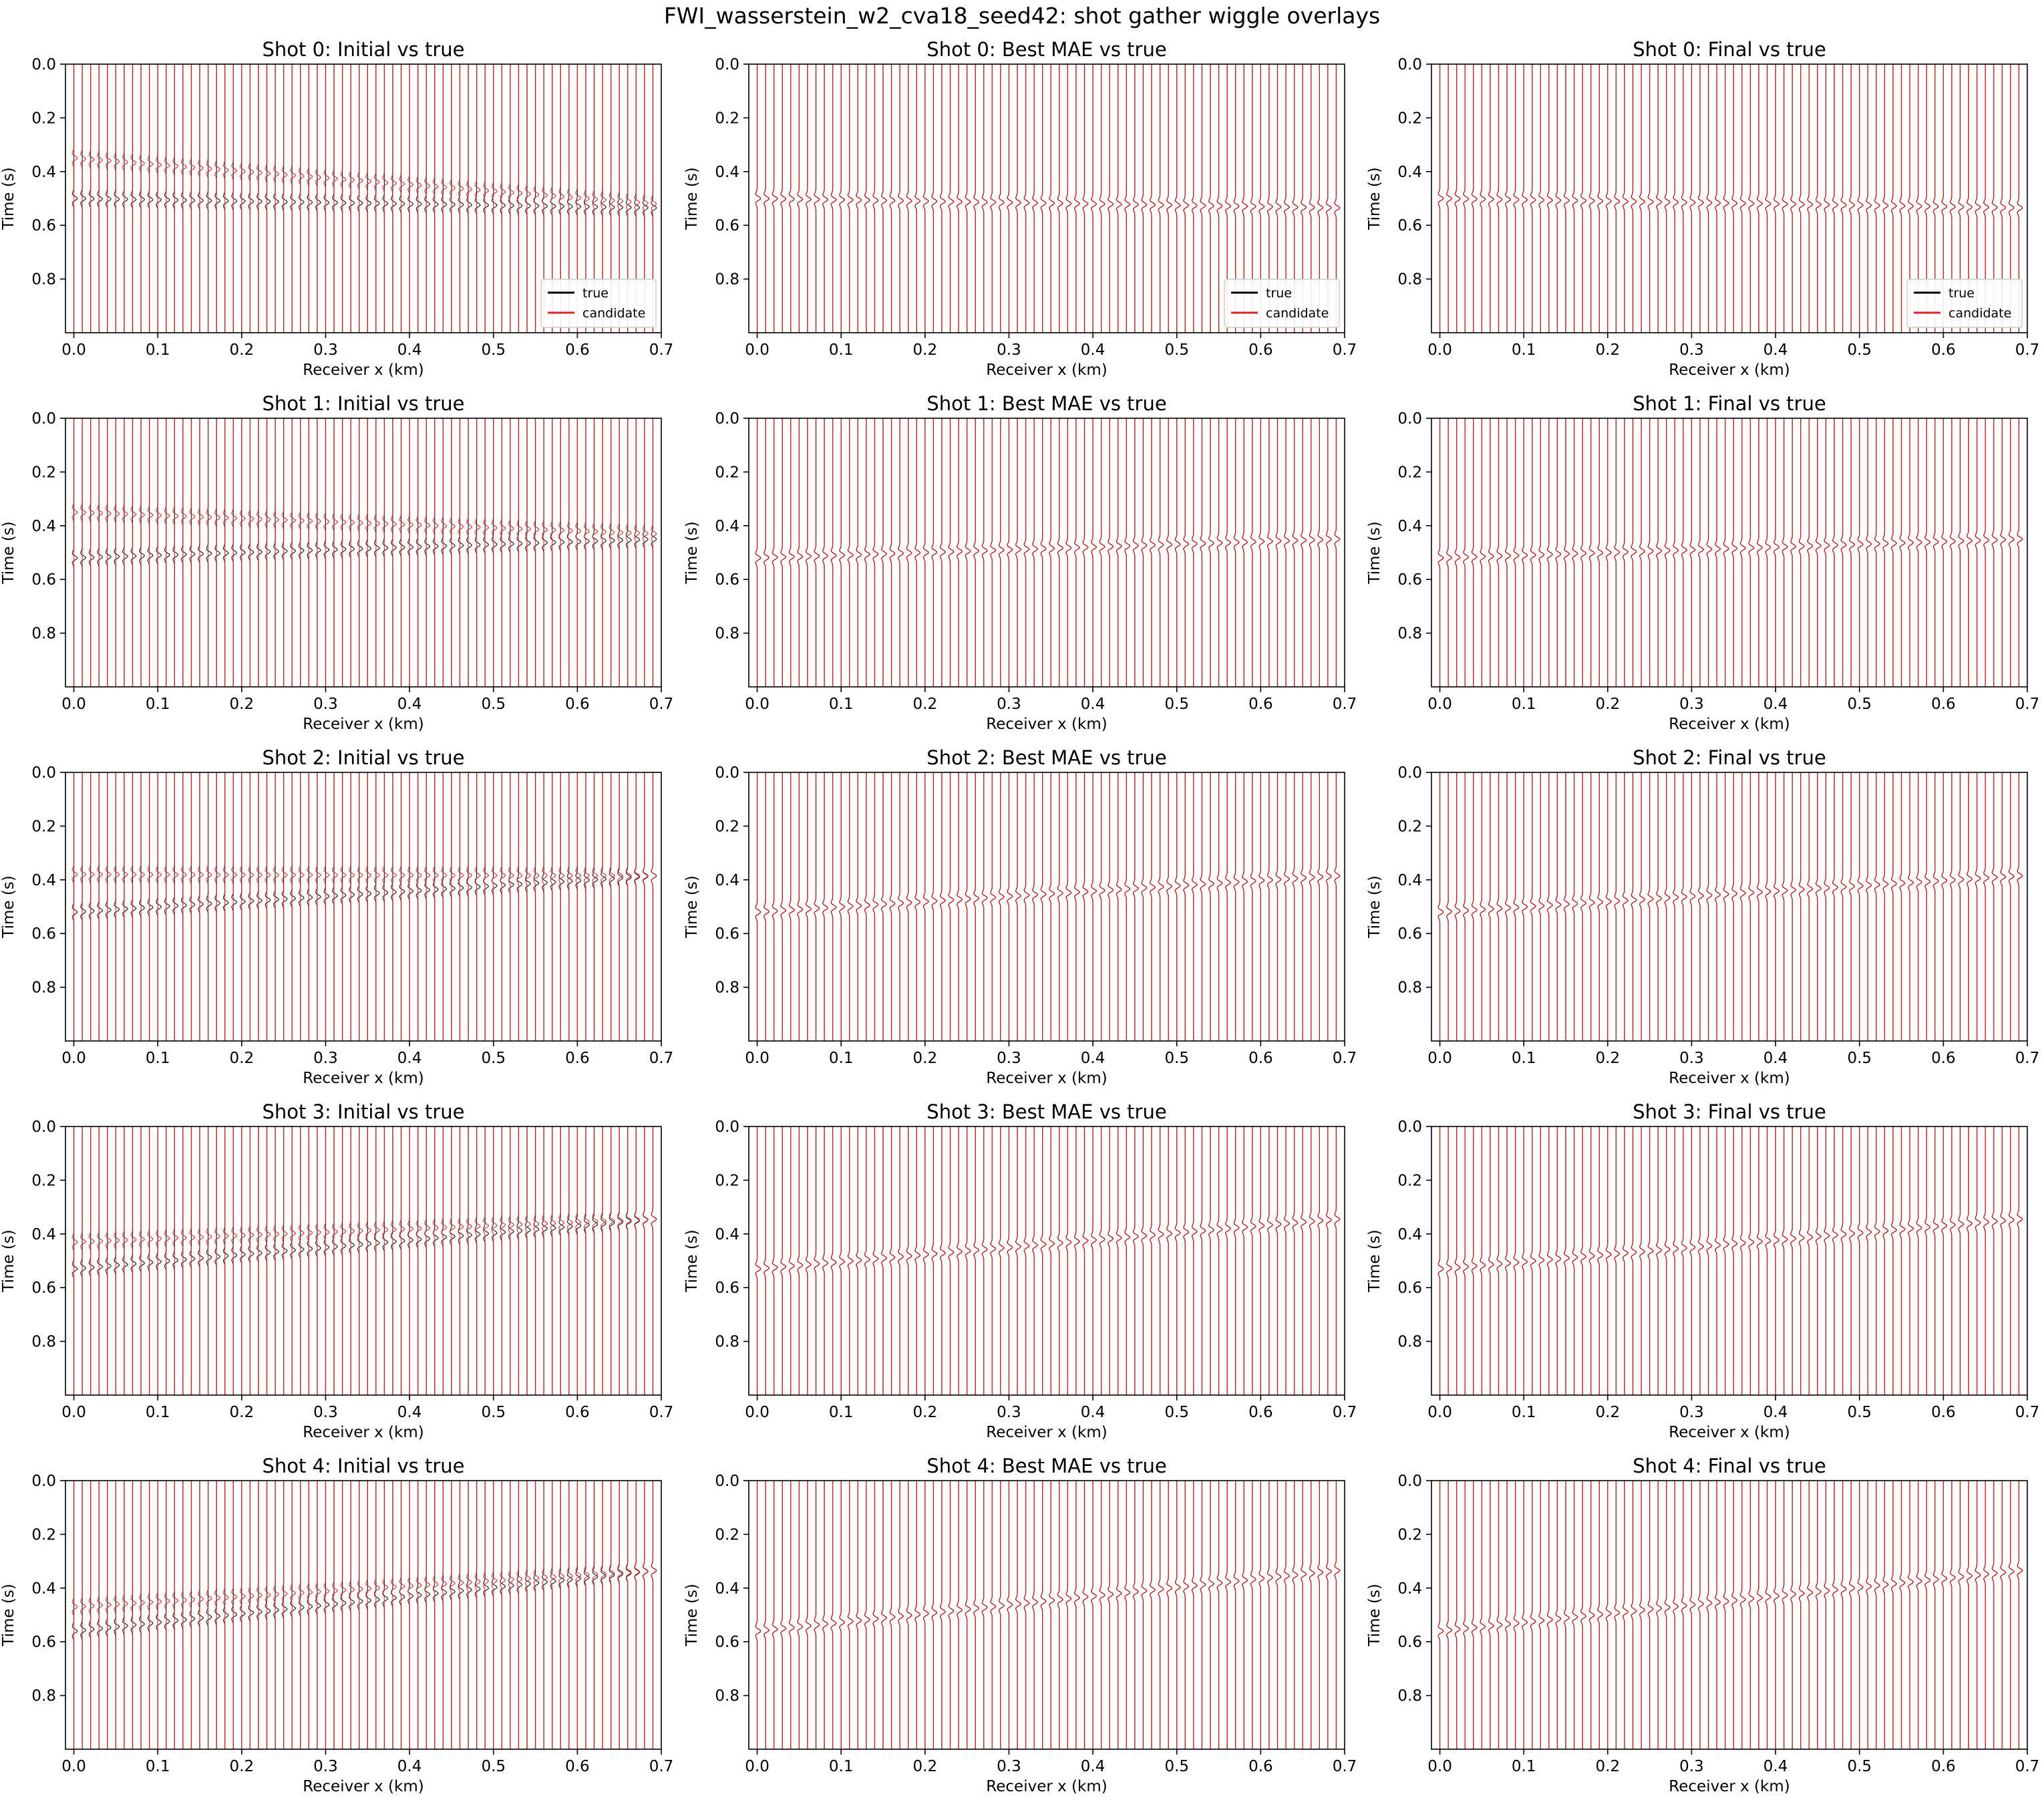 Image resolution: width=2044 pixels, height=1804 pixels. I want to click on x-axis-label: Receiver x (km), so click(363, 1078).